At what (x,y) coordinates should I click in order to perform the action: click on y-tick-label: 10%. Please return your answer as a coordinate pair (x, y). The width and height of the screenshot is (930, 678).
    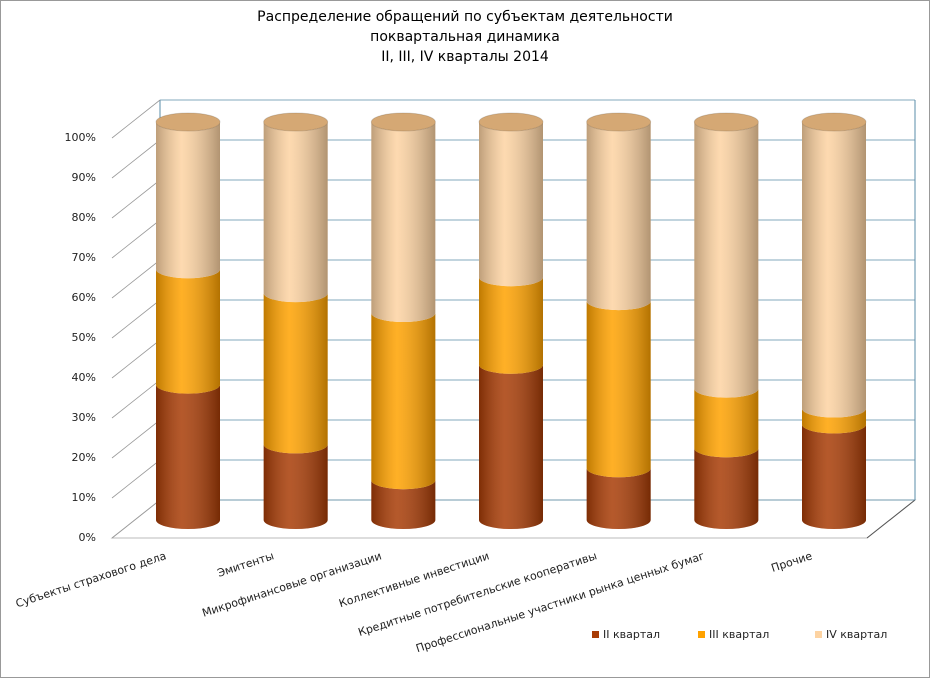
    Looking at the image, I should click on (84, 497).